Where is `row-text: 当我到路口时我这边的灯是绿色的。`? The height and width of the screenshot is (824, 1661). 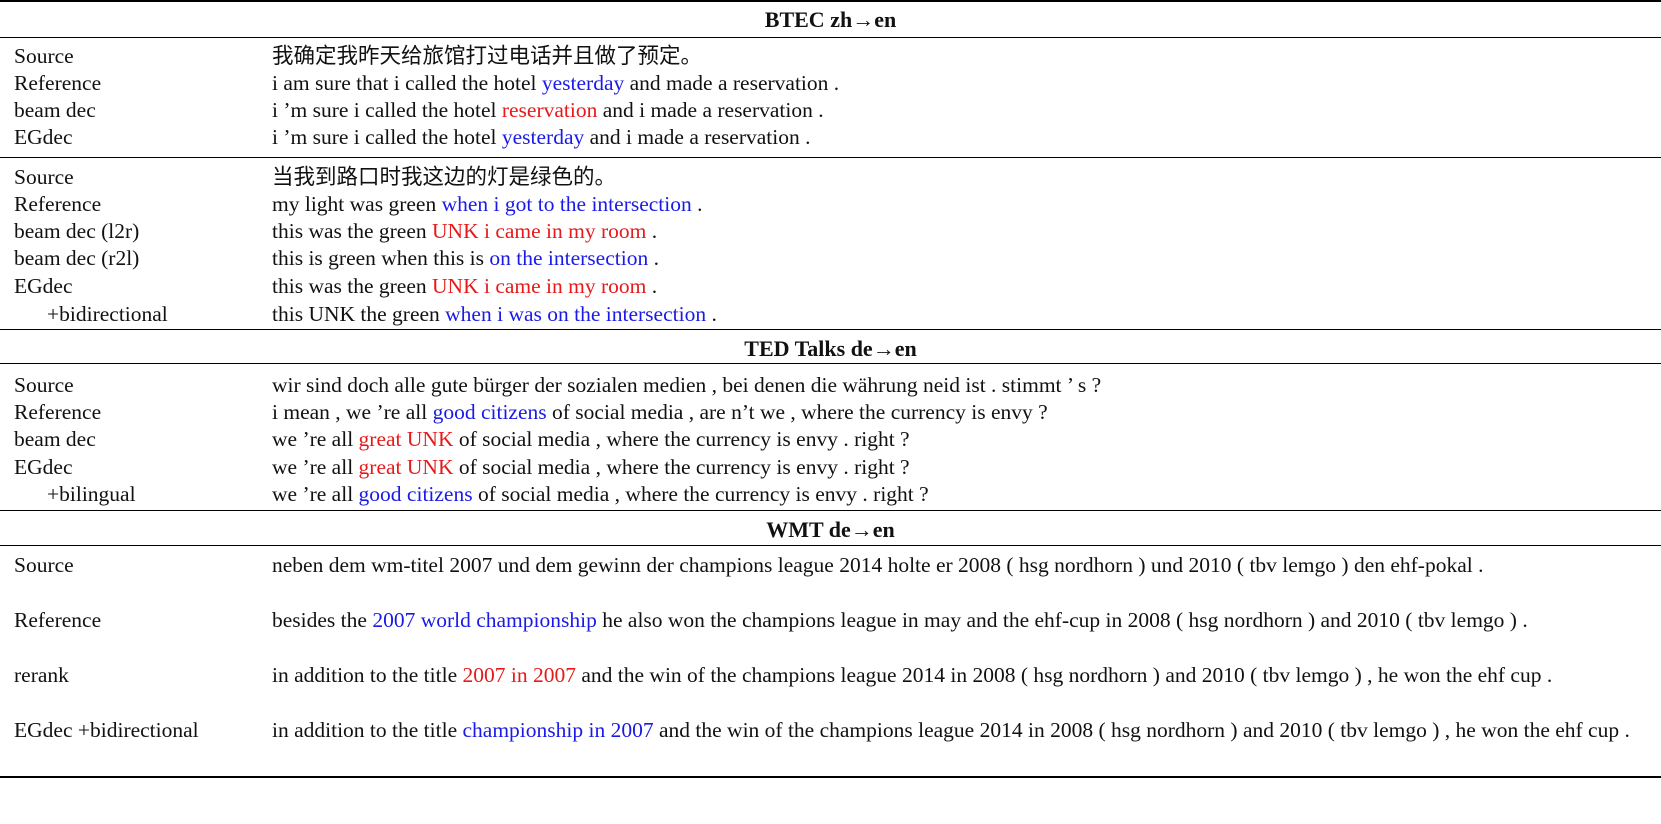 row-text: 当我到路口时我这边的灯是绿色的。 is located at coordinates (960, 177).